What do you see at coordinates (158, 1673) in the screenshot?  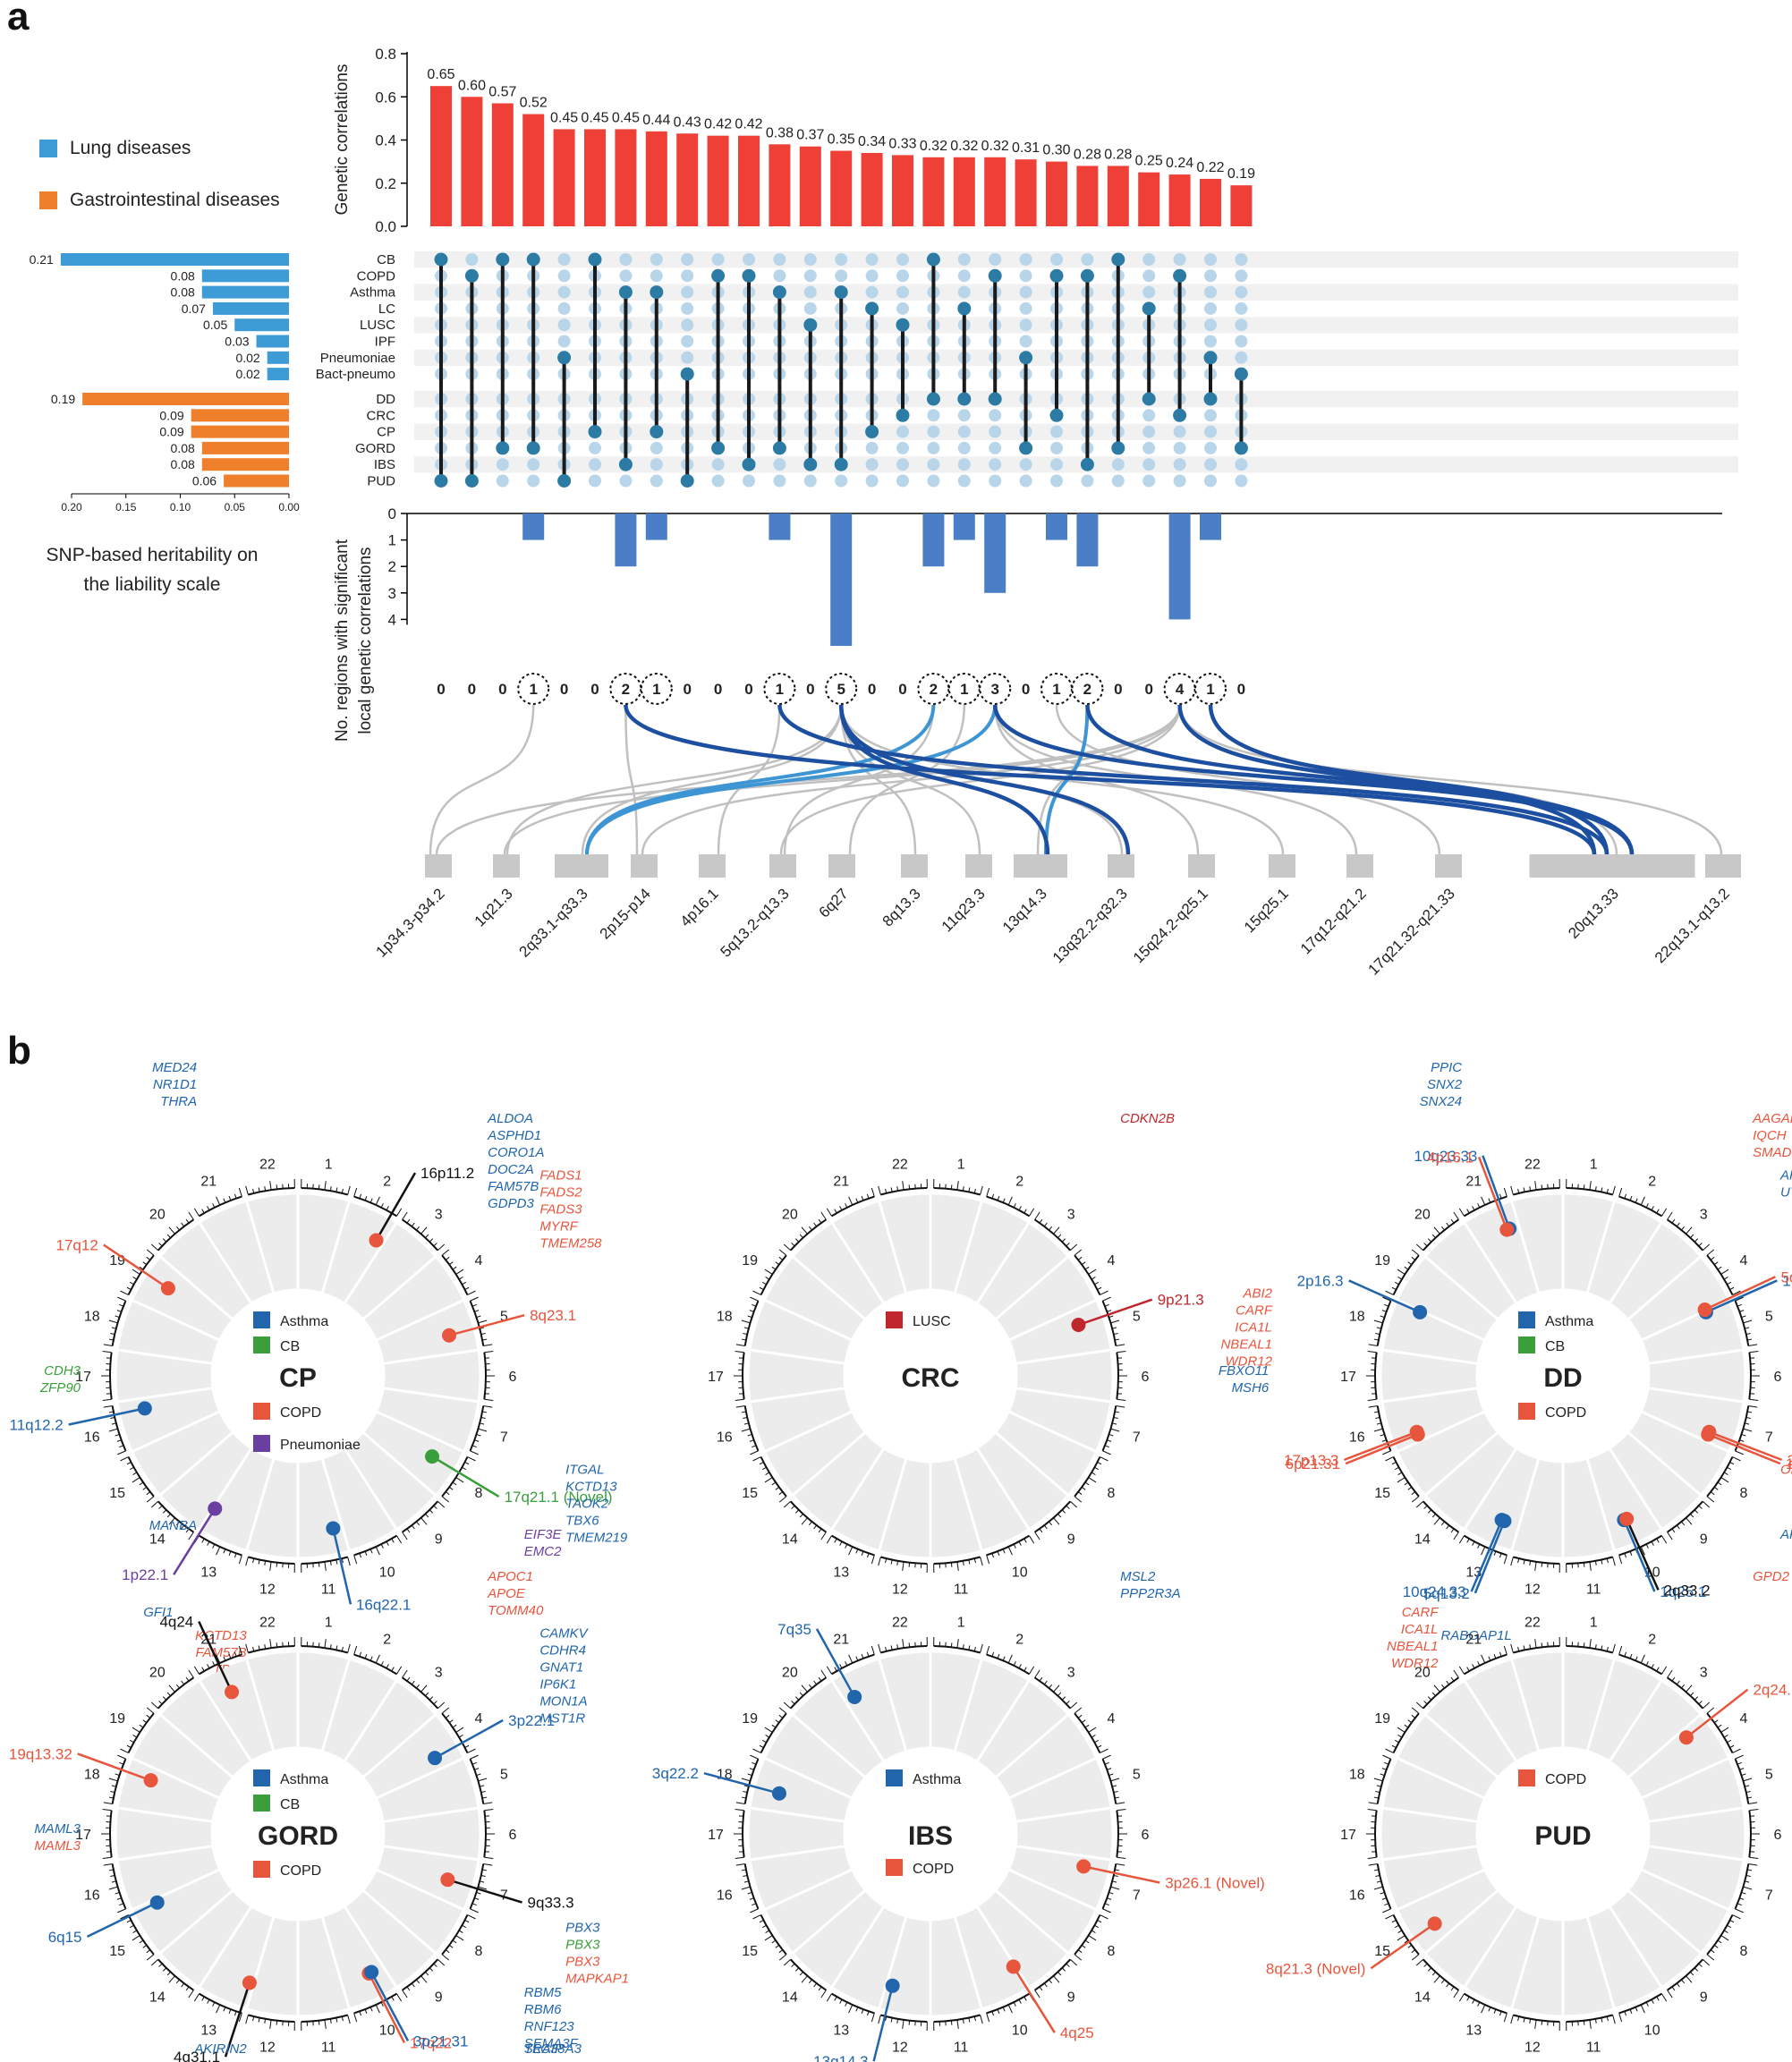 I see `chromosome-number: 20` at bounding box center [158, 1673].